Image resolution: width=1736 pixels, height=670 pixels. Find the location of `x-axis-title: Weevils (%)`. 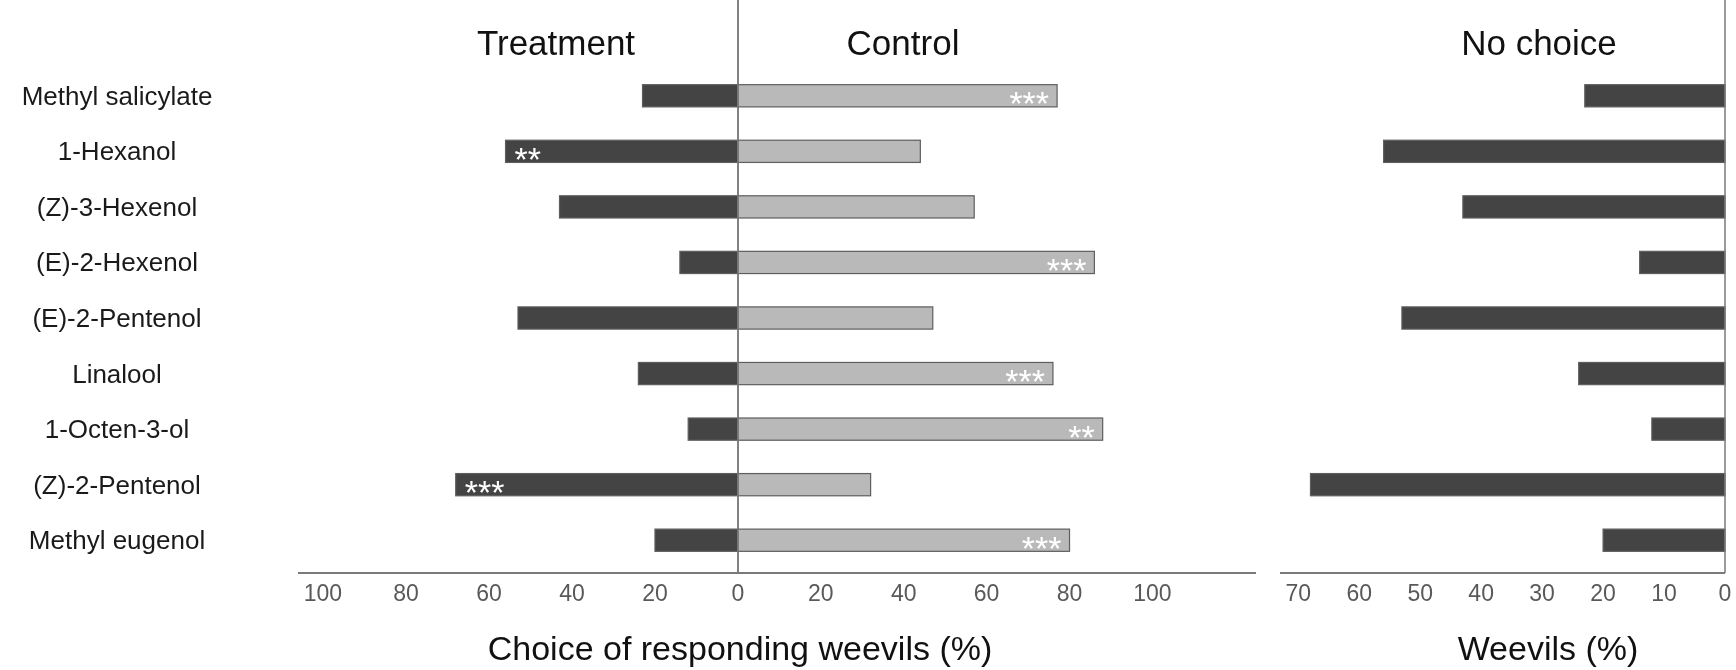

x-axis-title: Weevils (%) is located at coordinates (1548, 648).